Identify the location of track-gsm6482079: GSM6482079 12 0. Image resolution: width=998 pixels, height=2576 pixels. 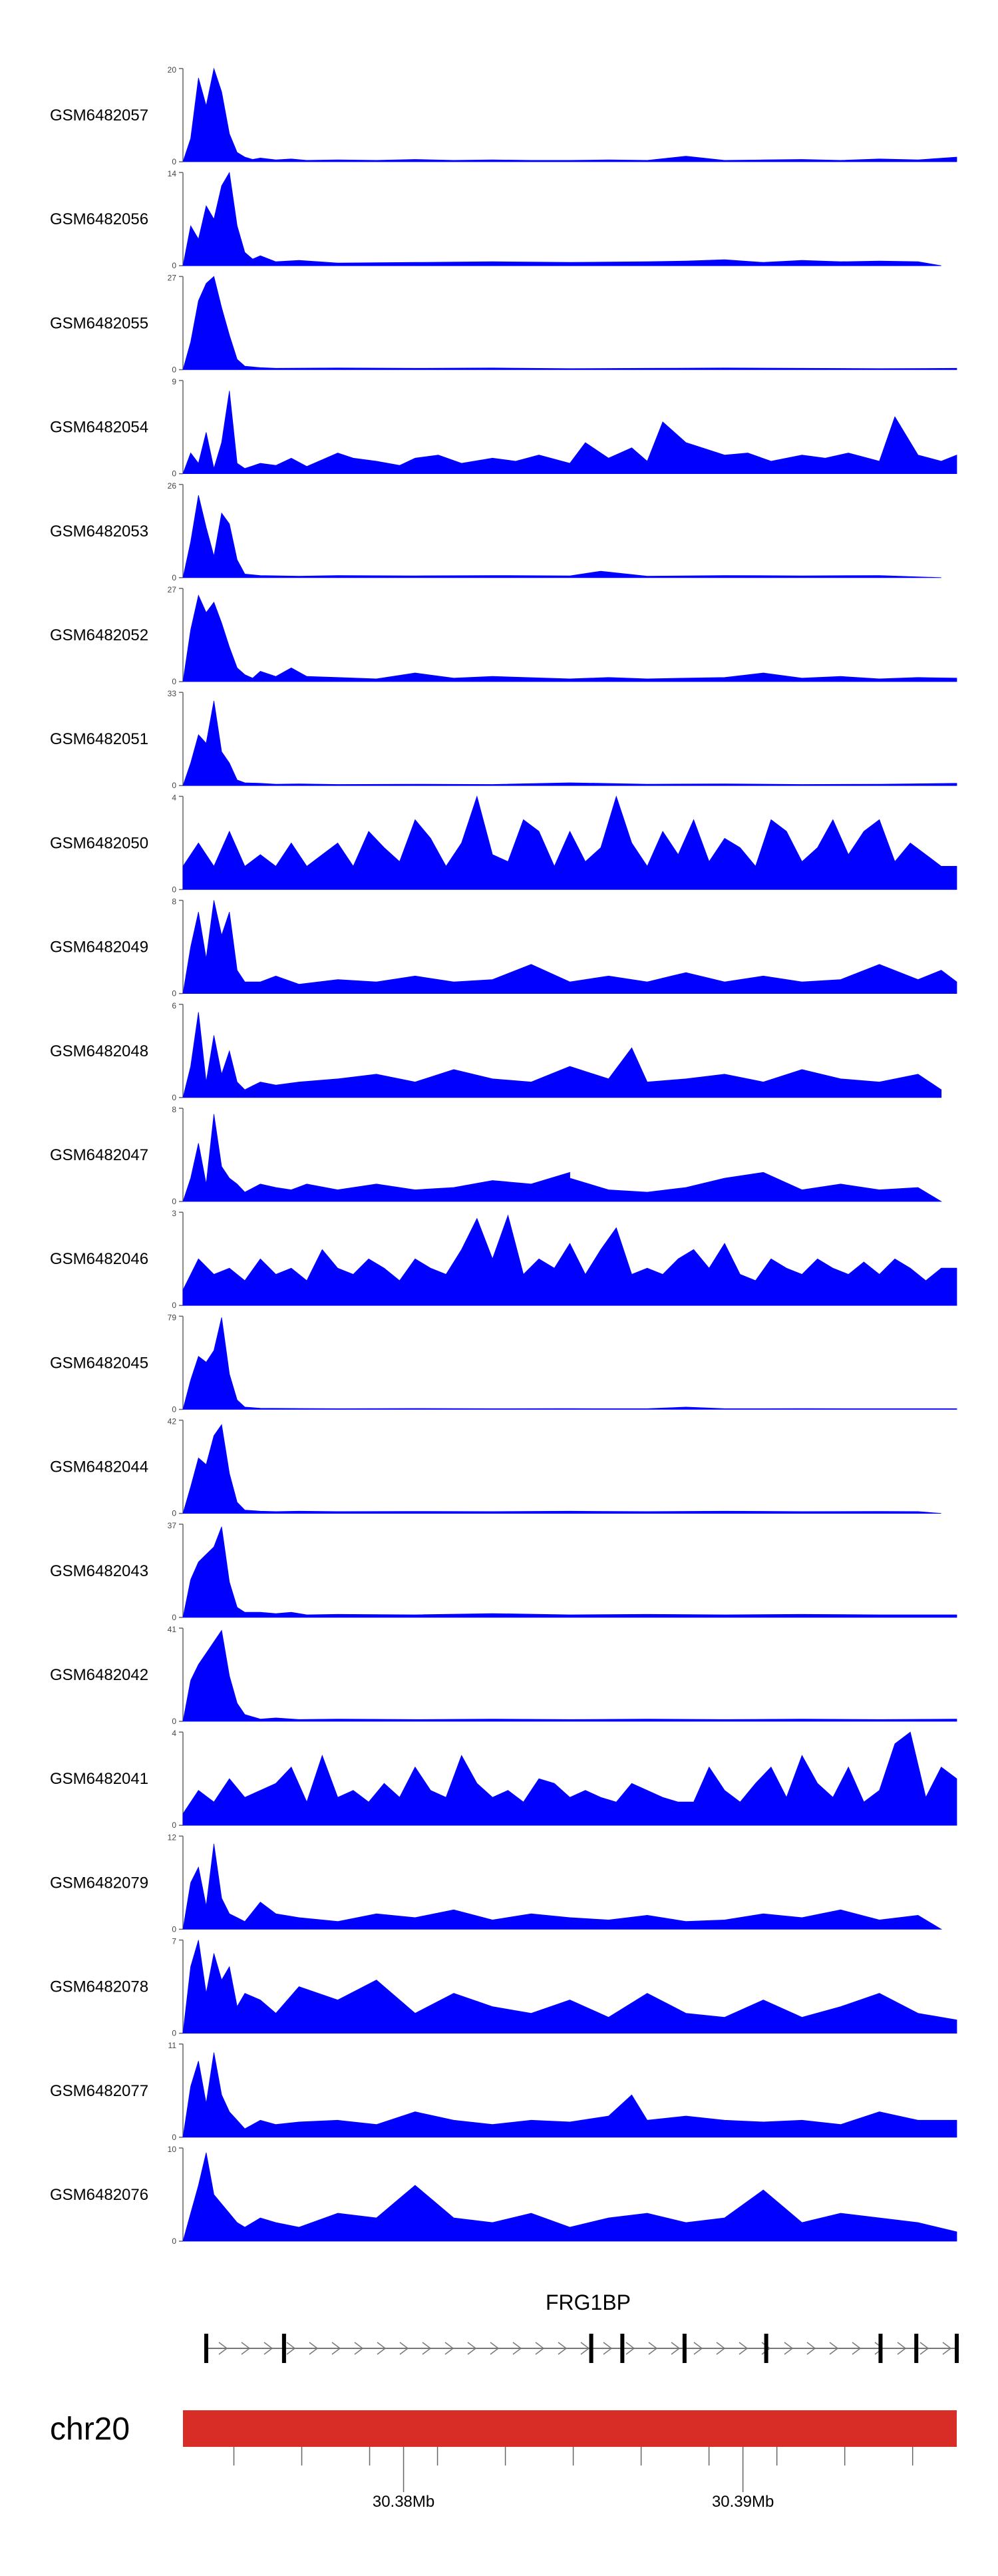
(496, 1883).